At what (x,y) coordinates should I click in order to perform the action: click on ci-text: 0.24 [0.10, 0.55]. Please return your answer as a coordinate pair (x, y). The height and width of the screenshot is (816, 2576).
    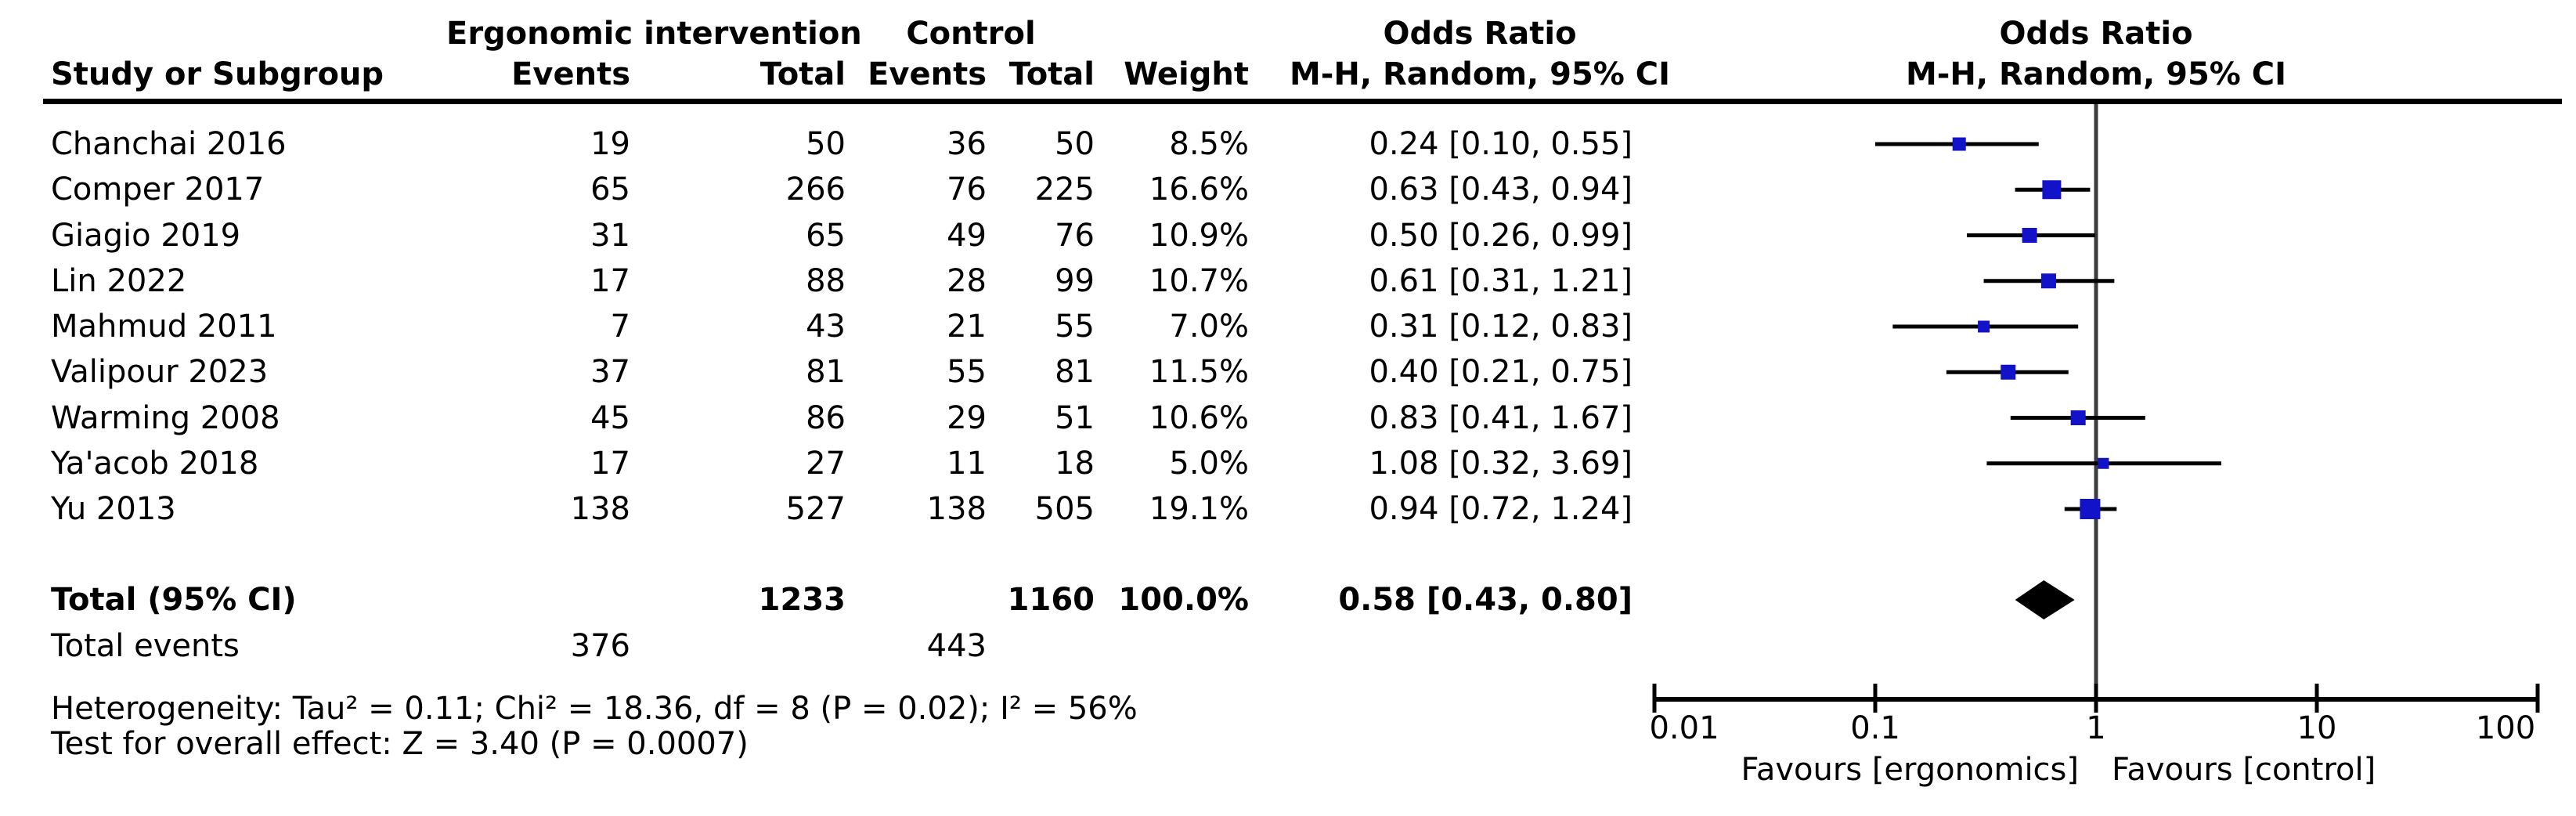
    Looking at the image, I should click on (1501, 144).